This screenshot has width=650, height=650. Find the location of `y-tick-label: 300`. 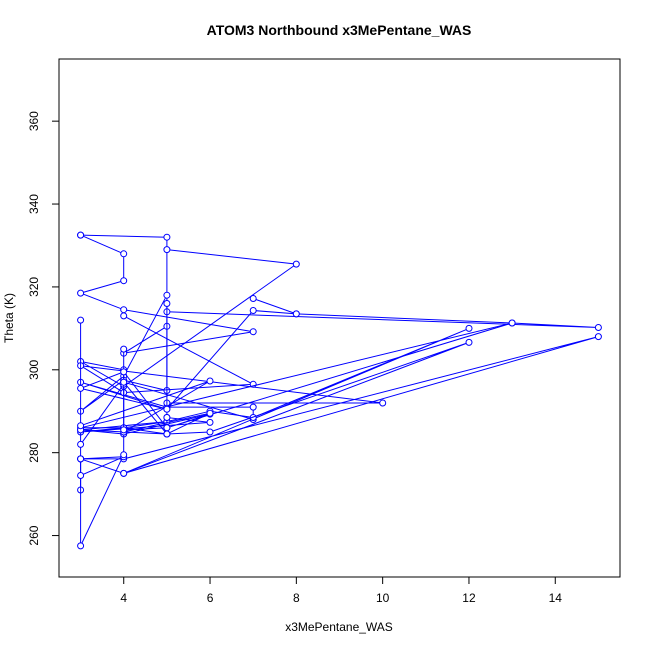

y-tick-label: 300 is located at coordinates (34, 369).